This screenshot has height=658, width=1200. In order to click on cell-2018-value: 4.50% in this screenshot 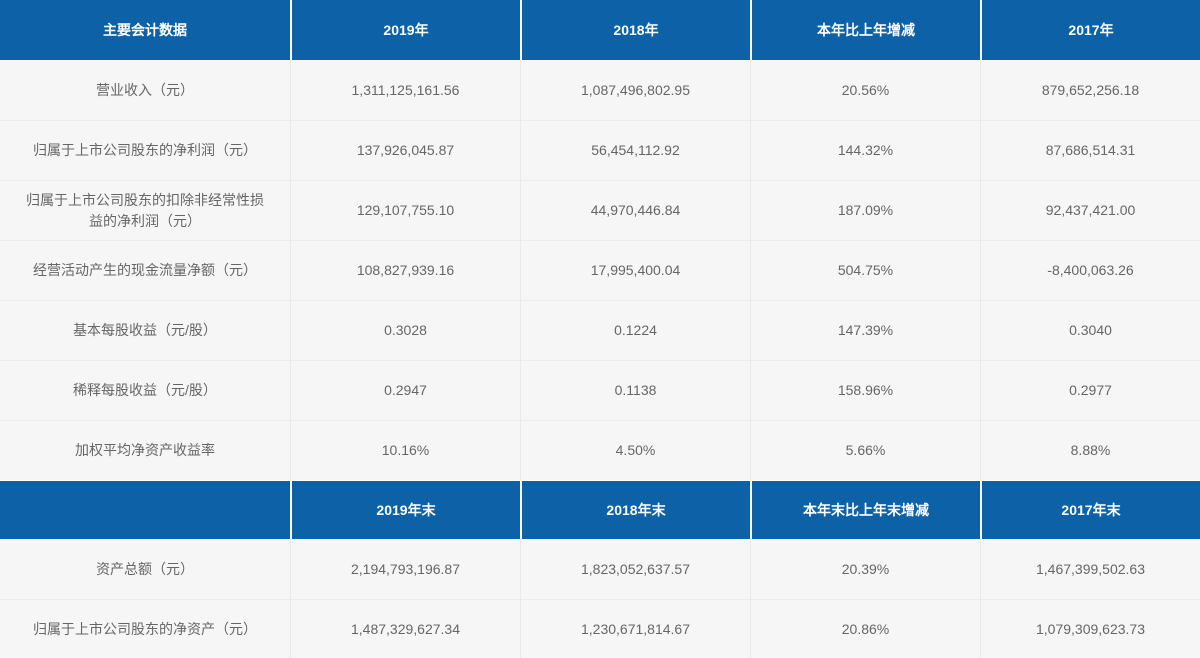, I will do `click(635, 450)`.